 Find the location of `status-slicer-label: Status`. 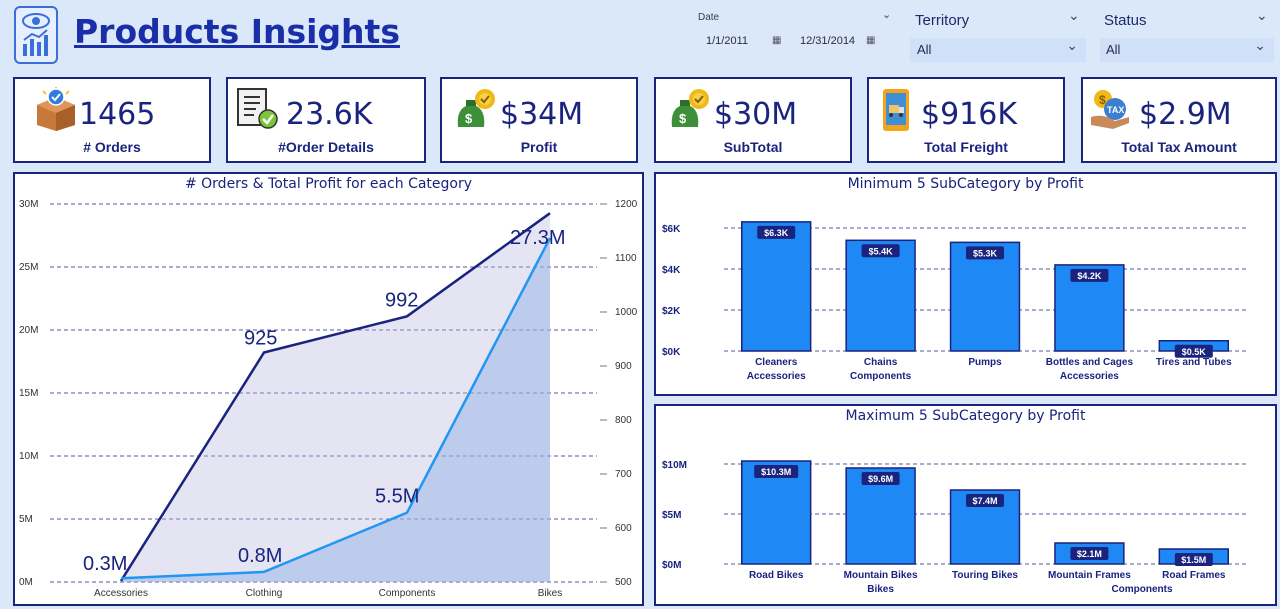

status-slicer-label: Status is located at coordinates (1125, 20).